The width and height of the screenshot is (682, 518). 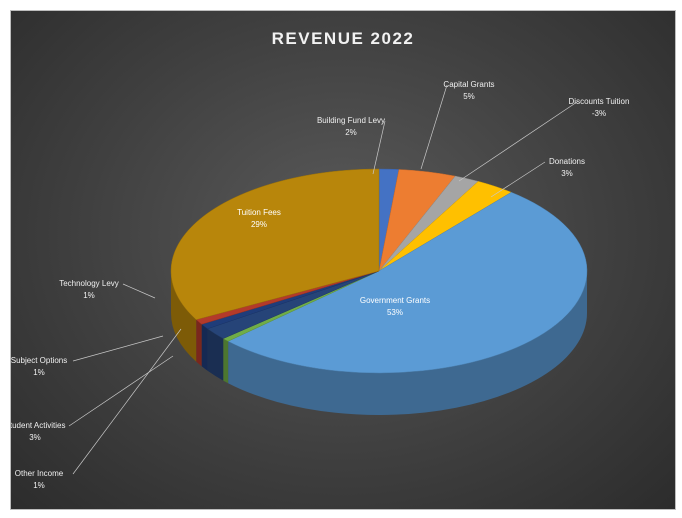 What do you see at coordinates (434, 127) in the screenshot?
I see `leader-line-capital-grants` at bounding box center [434, 127].